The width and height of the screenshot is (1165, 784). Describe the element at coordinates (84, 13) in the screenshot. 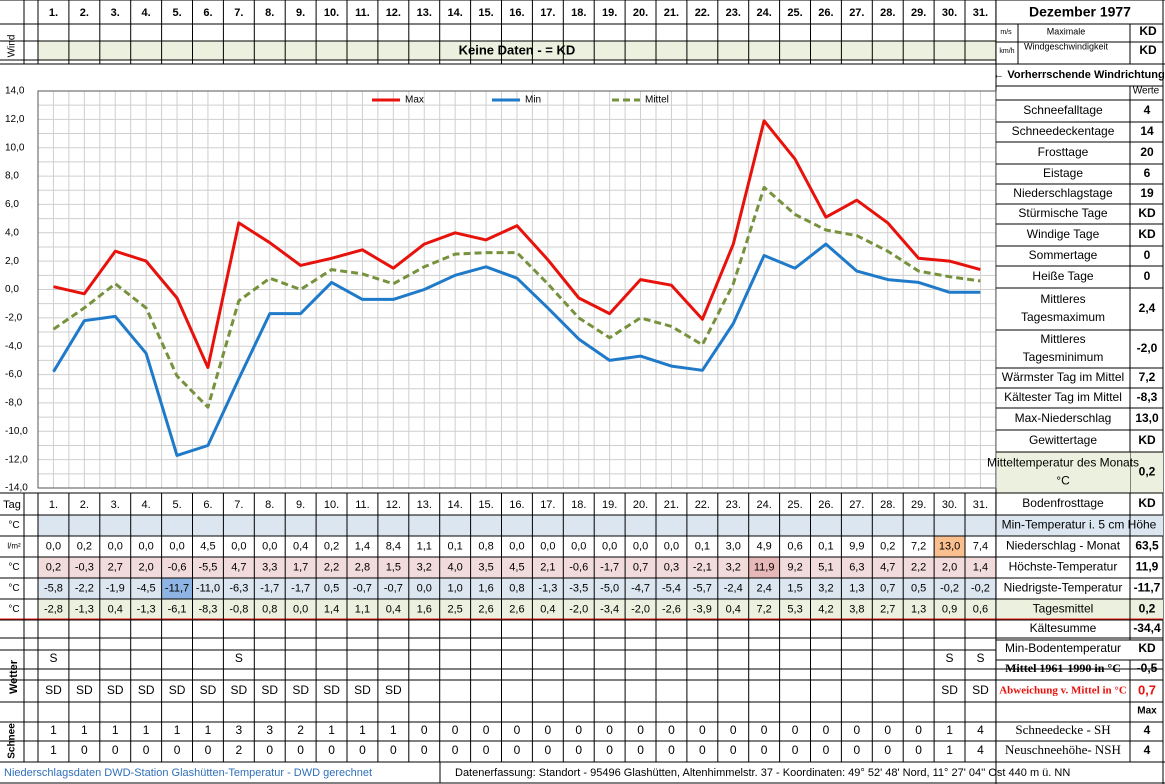

I see `day-header: 2.` at that location.